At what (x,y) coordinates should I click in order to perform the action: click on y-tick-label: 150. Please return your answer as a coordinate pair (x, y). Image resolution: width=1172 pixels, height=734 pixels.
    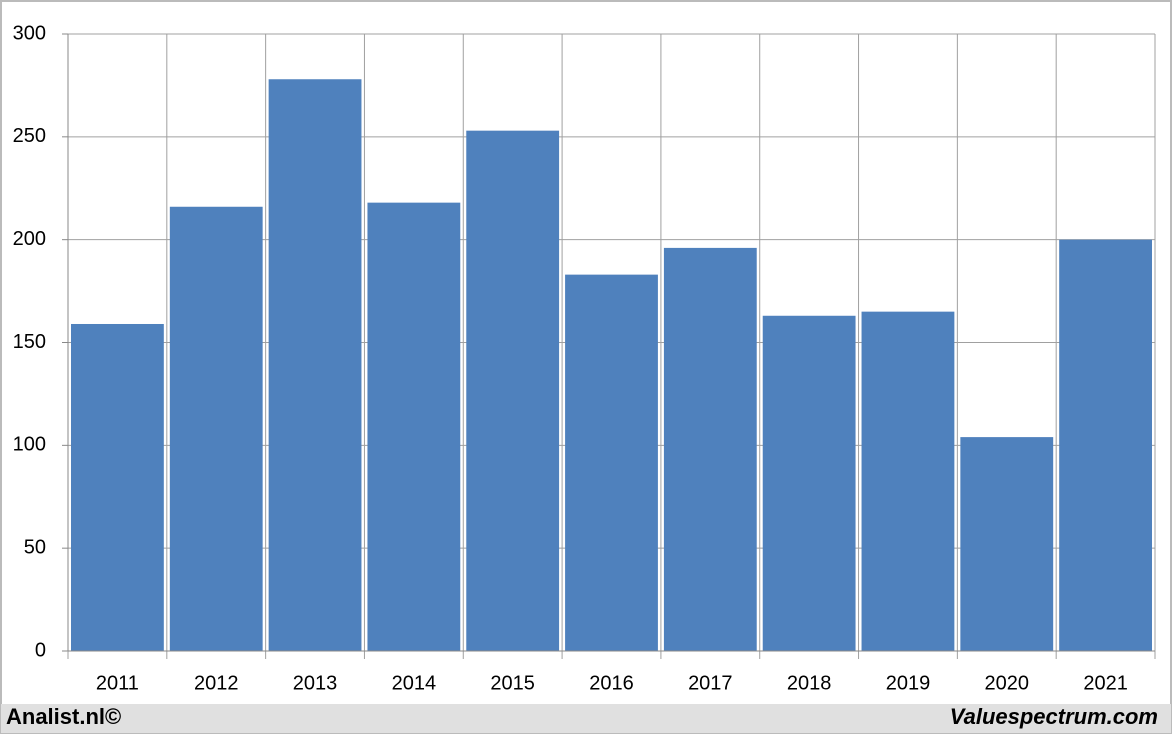
    Looking at the image, I should click on (29, 342).